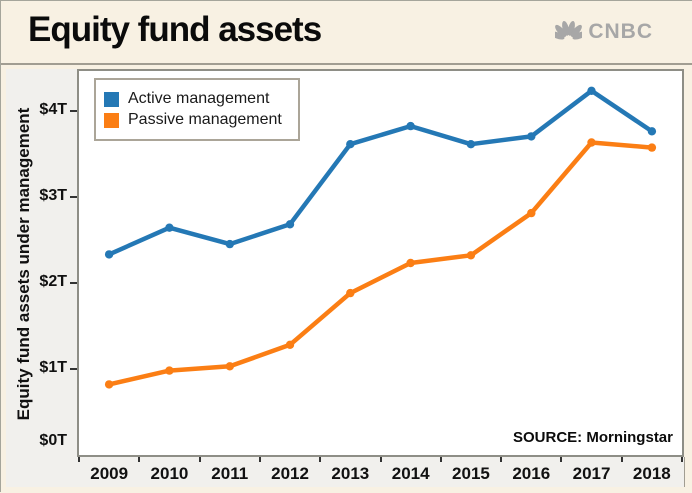  What do you see at coordinates (111, 99) in the screenshot?
I see `active-management-swatch` at bounding box center [111, 99].